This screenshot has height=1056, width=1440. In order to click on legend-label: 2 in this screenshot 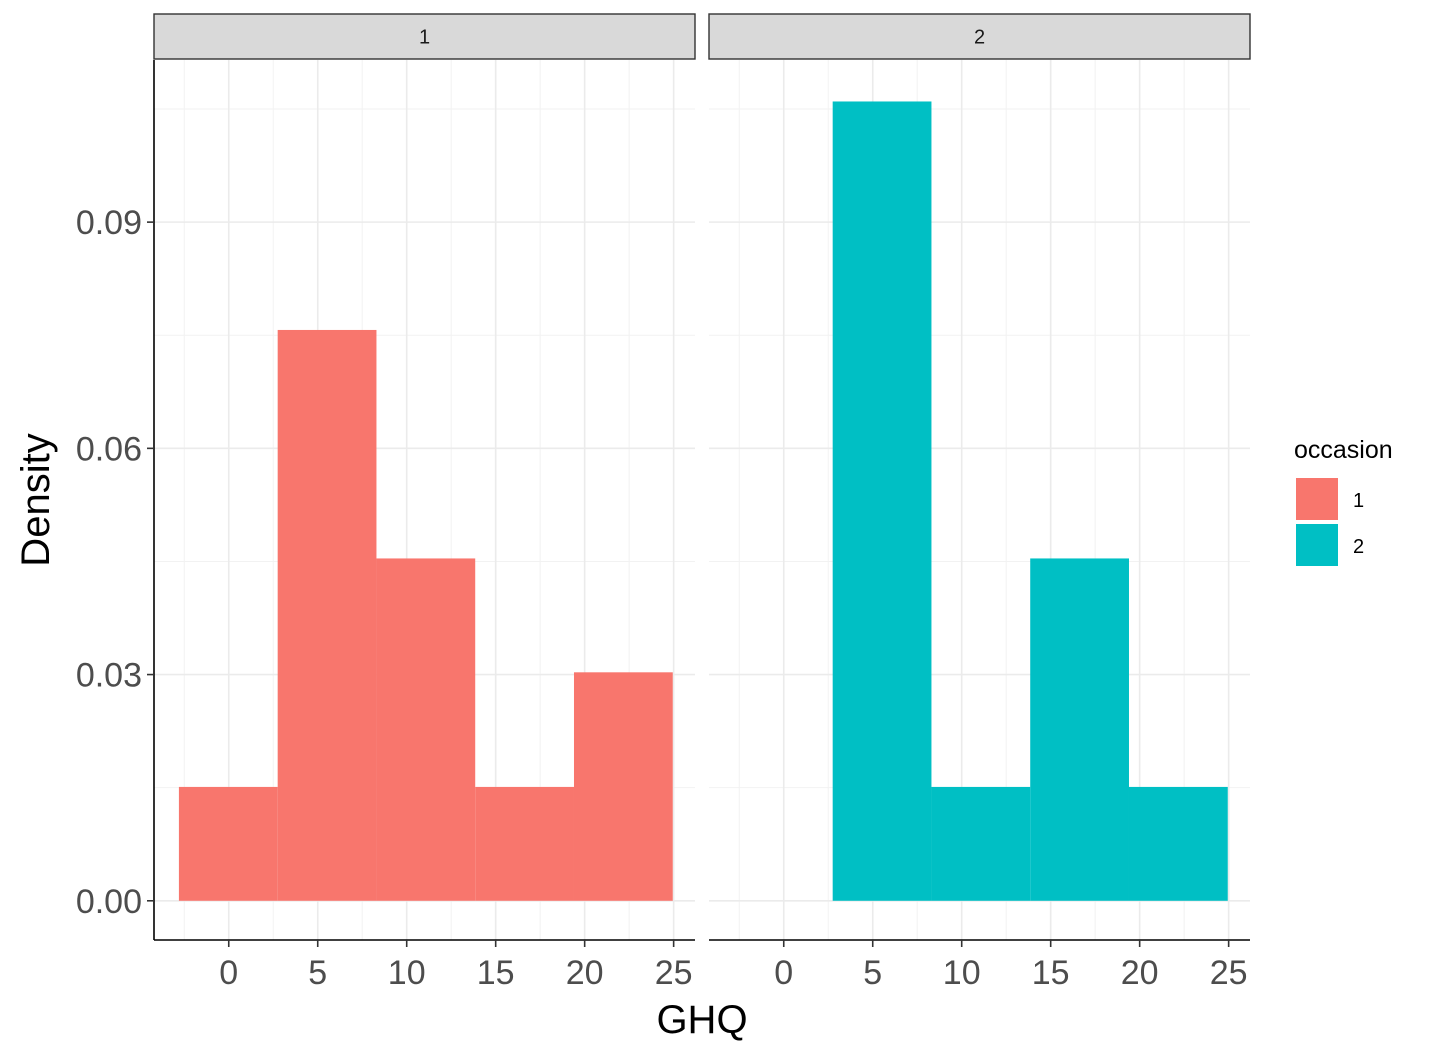, I will do `click(1358, 547)`.